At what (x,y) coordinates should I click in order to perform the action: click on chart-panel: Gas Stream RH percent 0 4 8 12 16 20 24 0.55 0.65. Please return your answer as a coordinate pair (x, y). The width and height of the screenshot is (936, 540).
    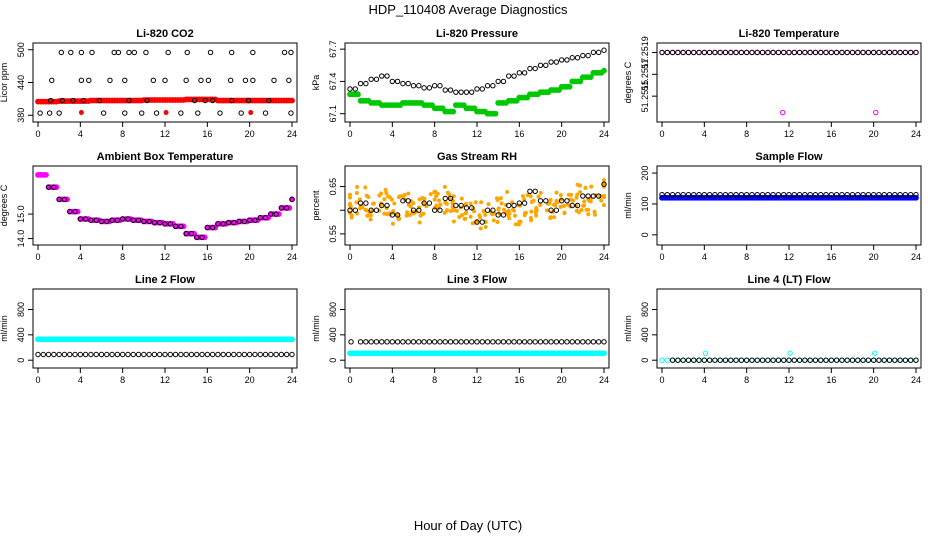
    Looking at the image, I should click on (460, 206).